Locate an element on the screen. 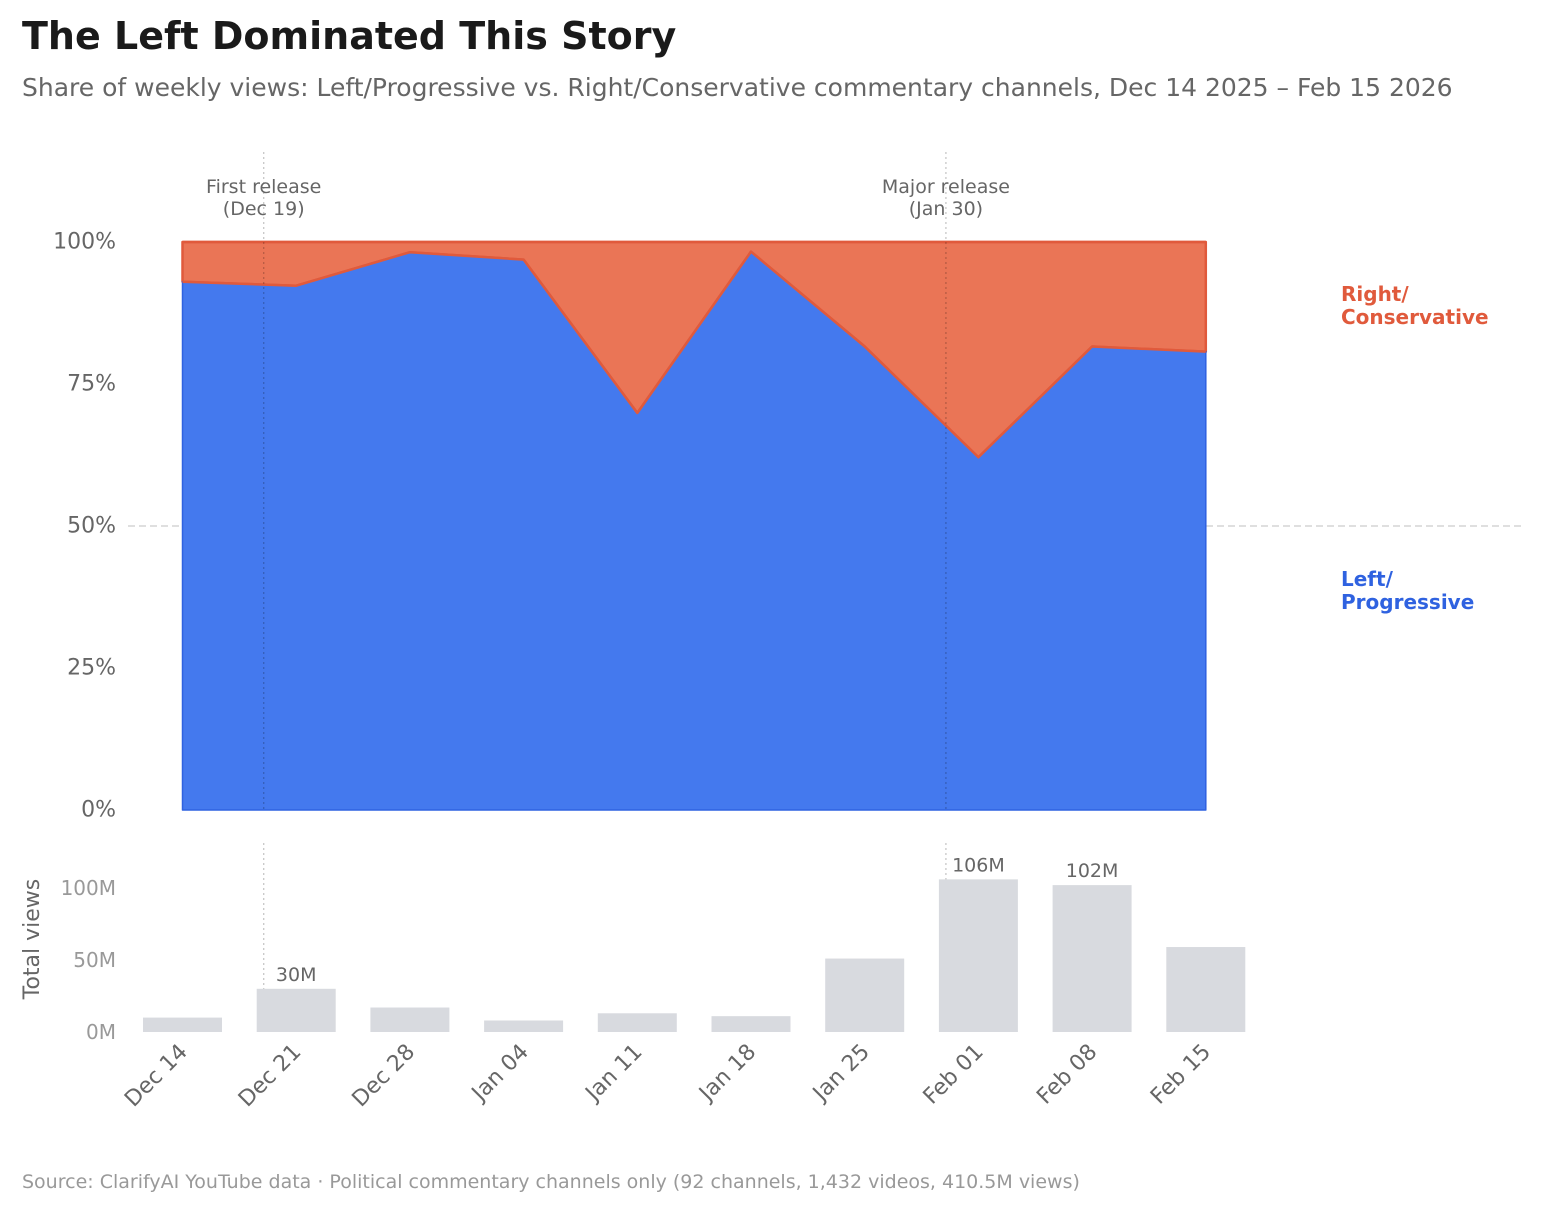  x-tick-label-jan-25: Jan 25 is located at coordinates (841, 1074).